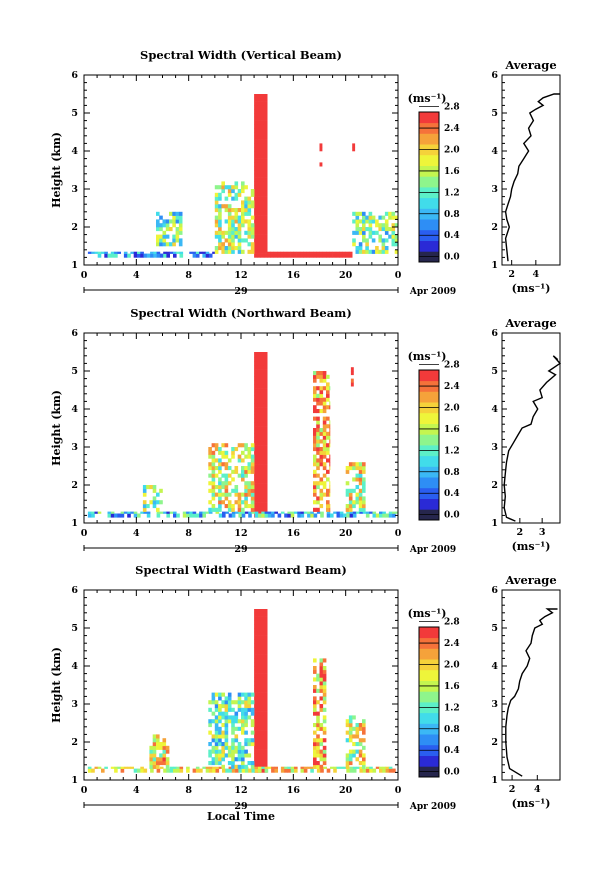  I want to click on colorbar-tick-label: 1.2, so click(452, 708).